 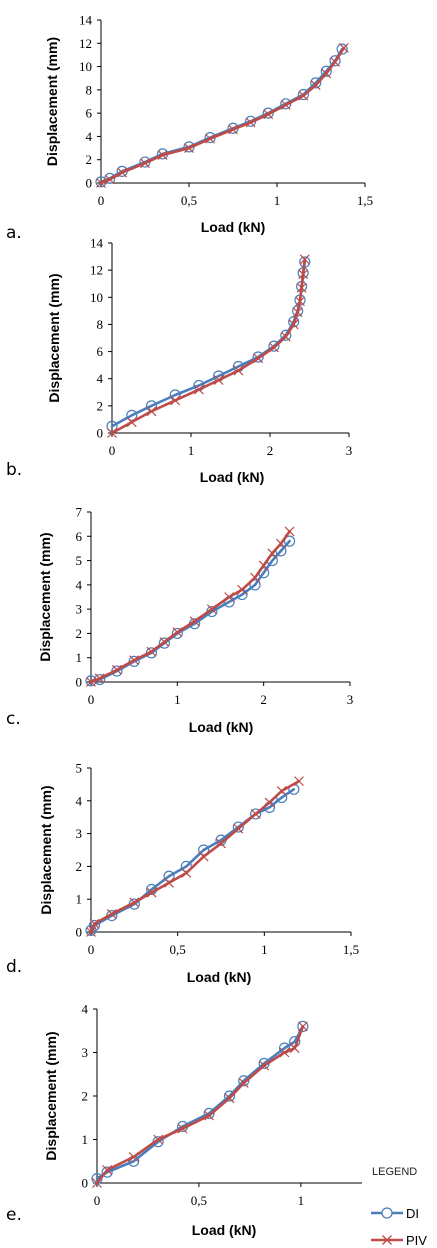 I want to click on panel-label: b., so click(x=14, y=470).